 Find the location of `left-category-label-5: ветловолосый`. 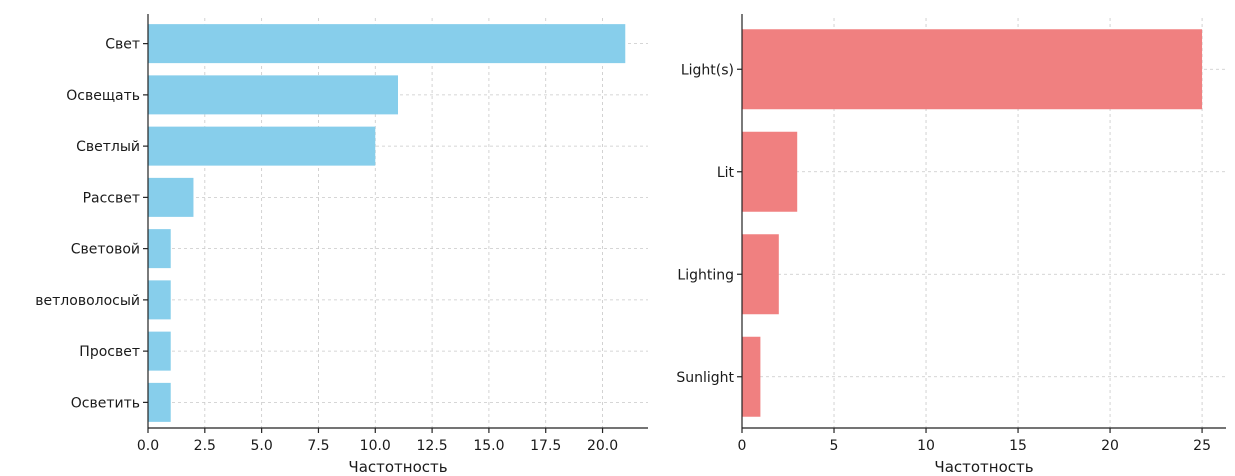

left-category-label-5: ветловолосый is located at coordinates (87, 301).